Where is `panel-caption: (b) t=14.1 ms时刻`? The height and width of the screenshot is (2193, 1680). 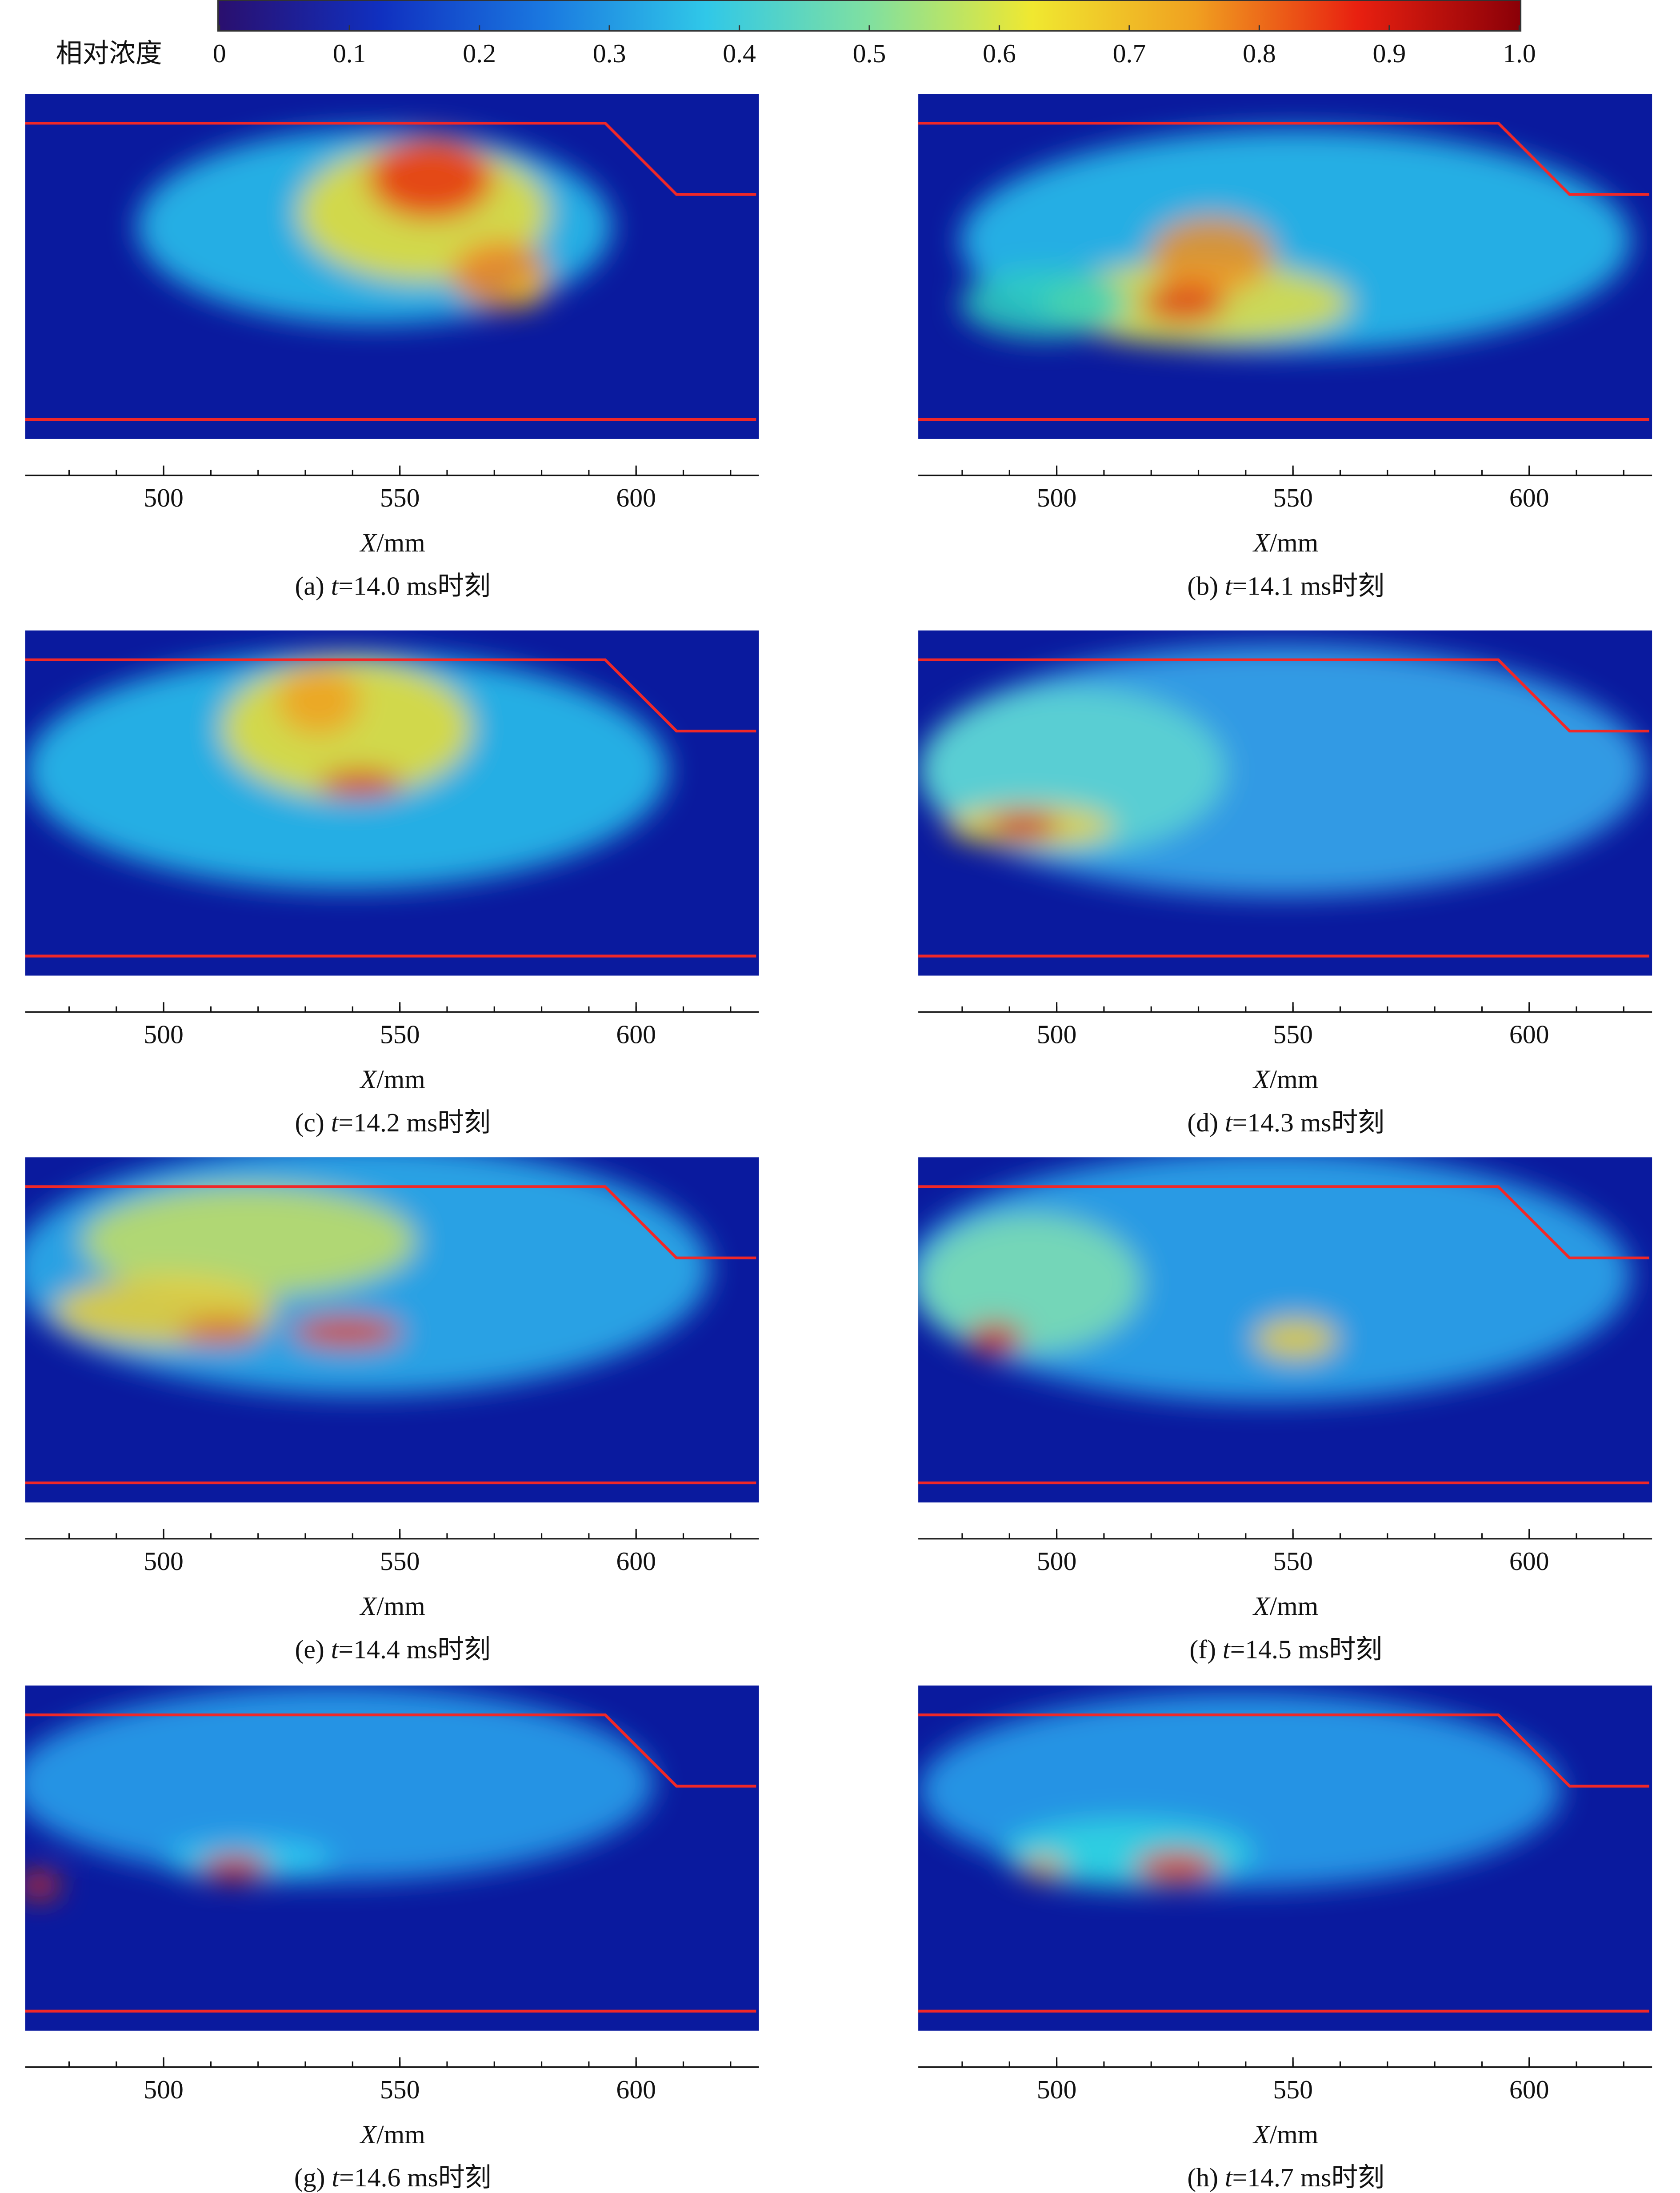
panel-caption: (b) t=14.1 ms时刻 is located at coordinates (1285, 585).